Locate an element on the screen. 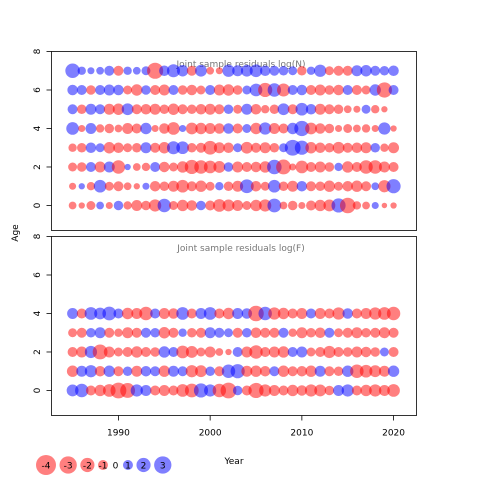  top-bubble-age0-2012 is located at coordinates (320, 205).